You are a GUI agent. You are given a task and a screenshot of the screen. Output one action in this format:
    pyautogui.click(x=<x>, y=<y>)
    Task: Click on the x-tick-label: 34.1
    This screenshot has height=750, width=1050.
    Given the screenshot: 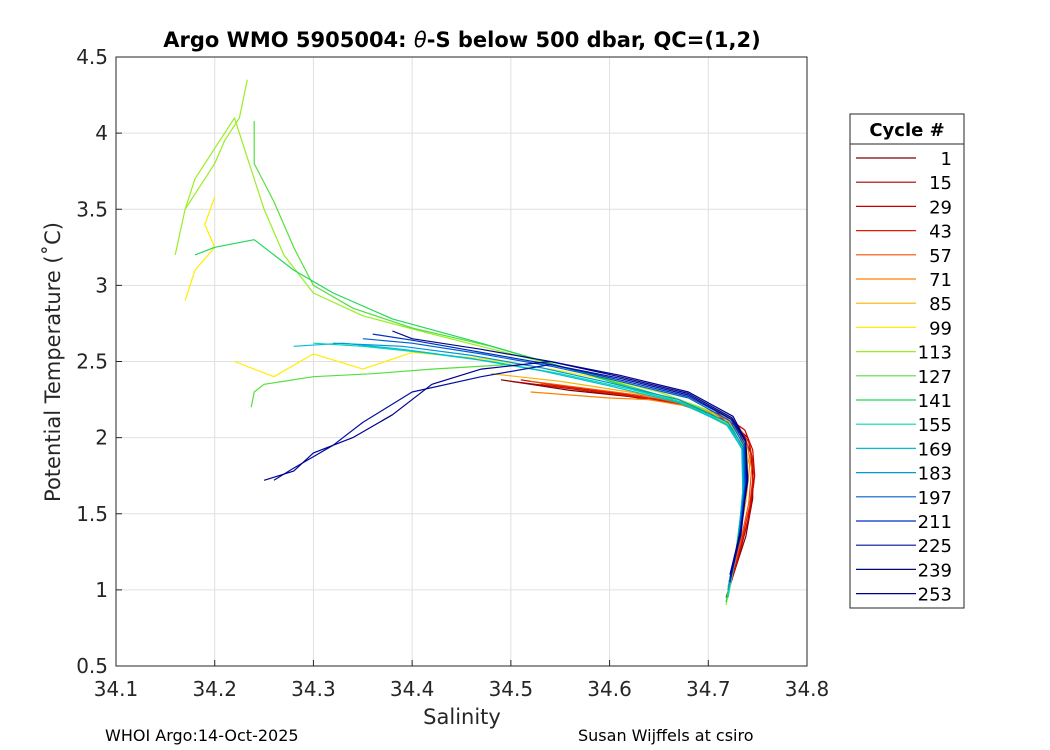 What is the action you would take?
    pyautogui.click(x=116, y=689)
    